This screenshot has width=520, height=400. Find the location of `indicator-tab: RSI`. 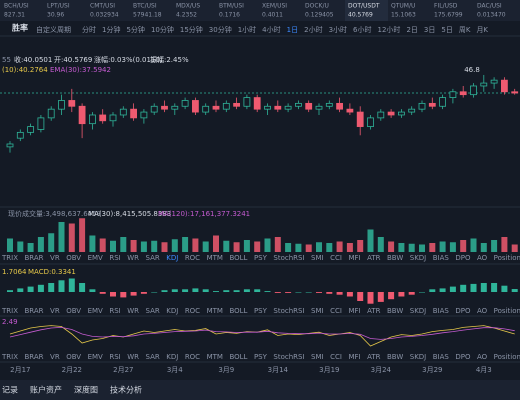

indicator-tab: RSI is located at coordinates (114, 357).